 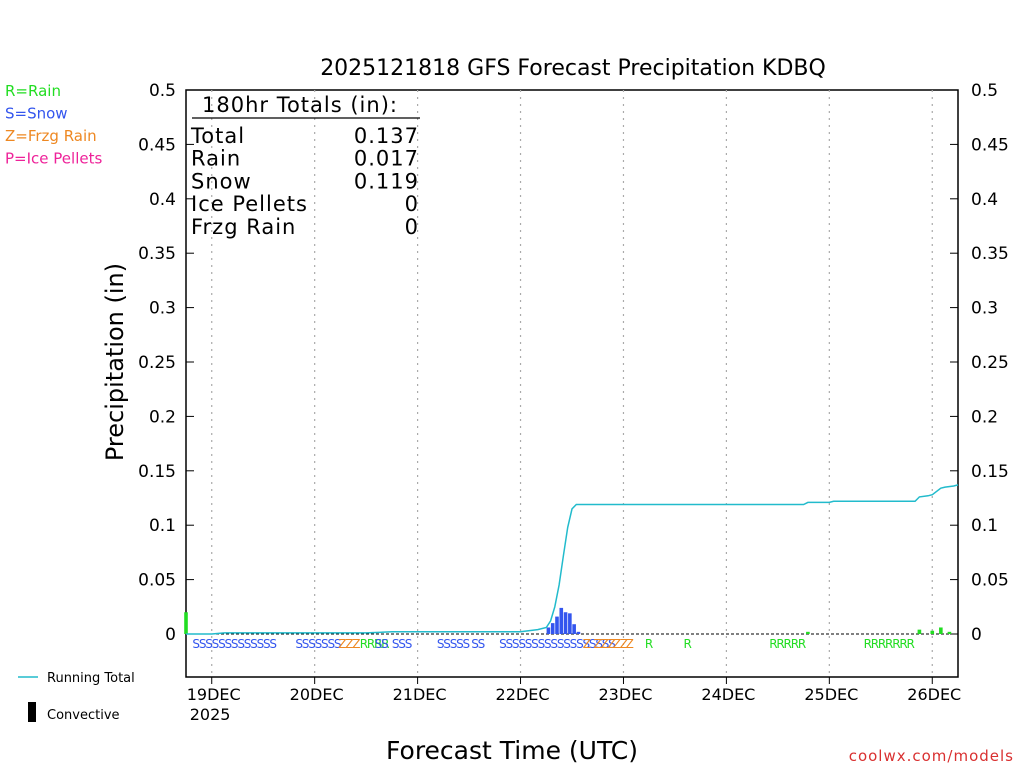 What do you see at coordinates (216, 159) in the screenshot?
I see `totals-row-label: Rain` at bounding box center [216, 159].